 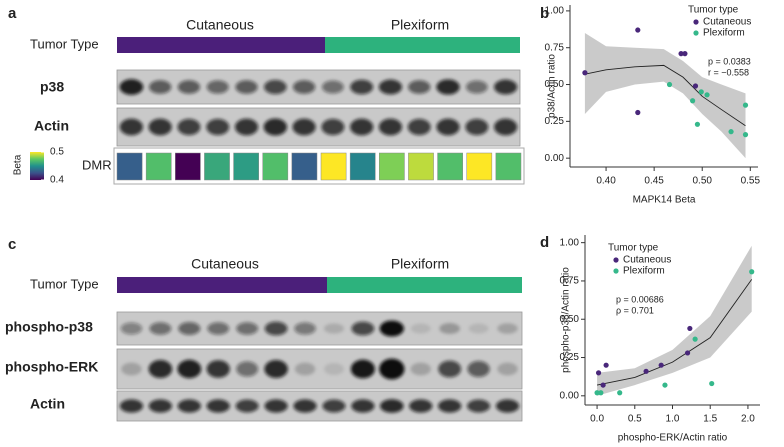 I want to click on y-tick-label: 0.50, so click(x=570, y=319).